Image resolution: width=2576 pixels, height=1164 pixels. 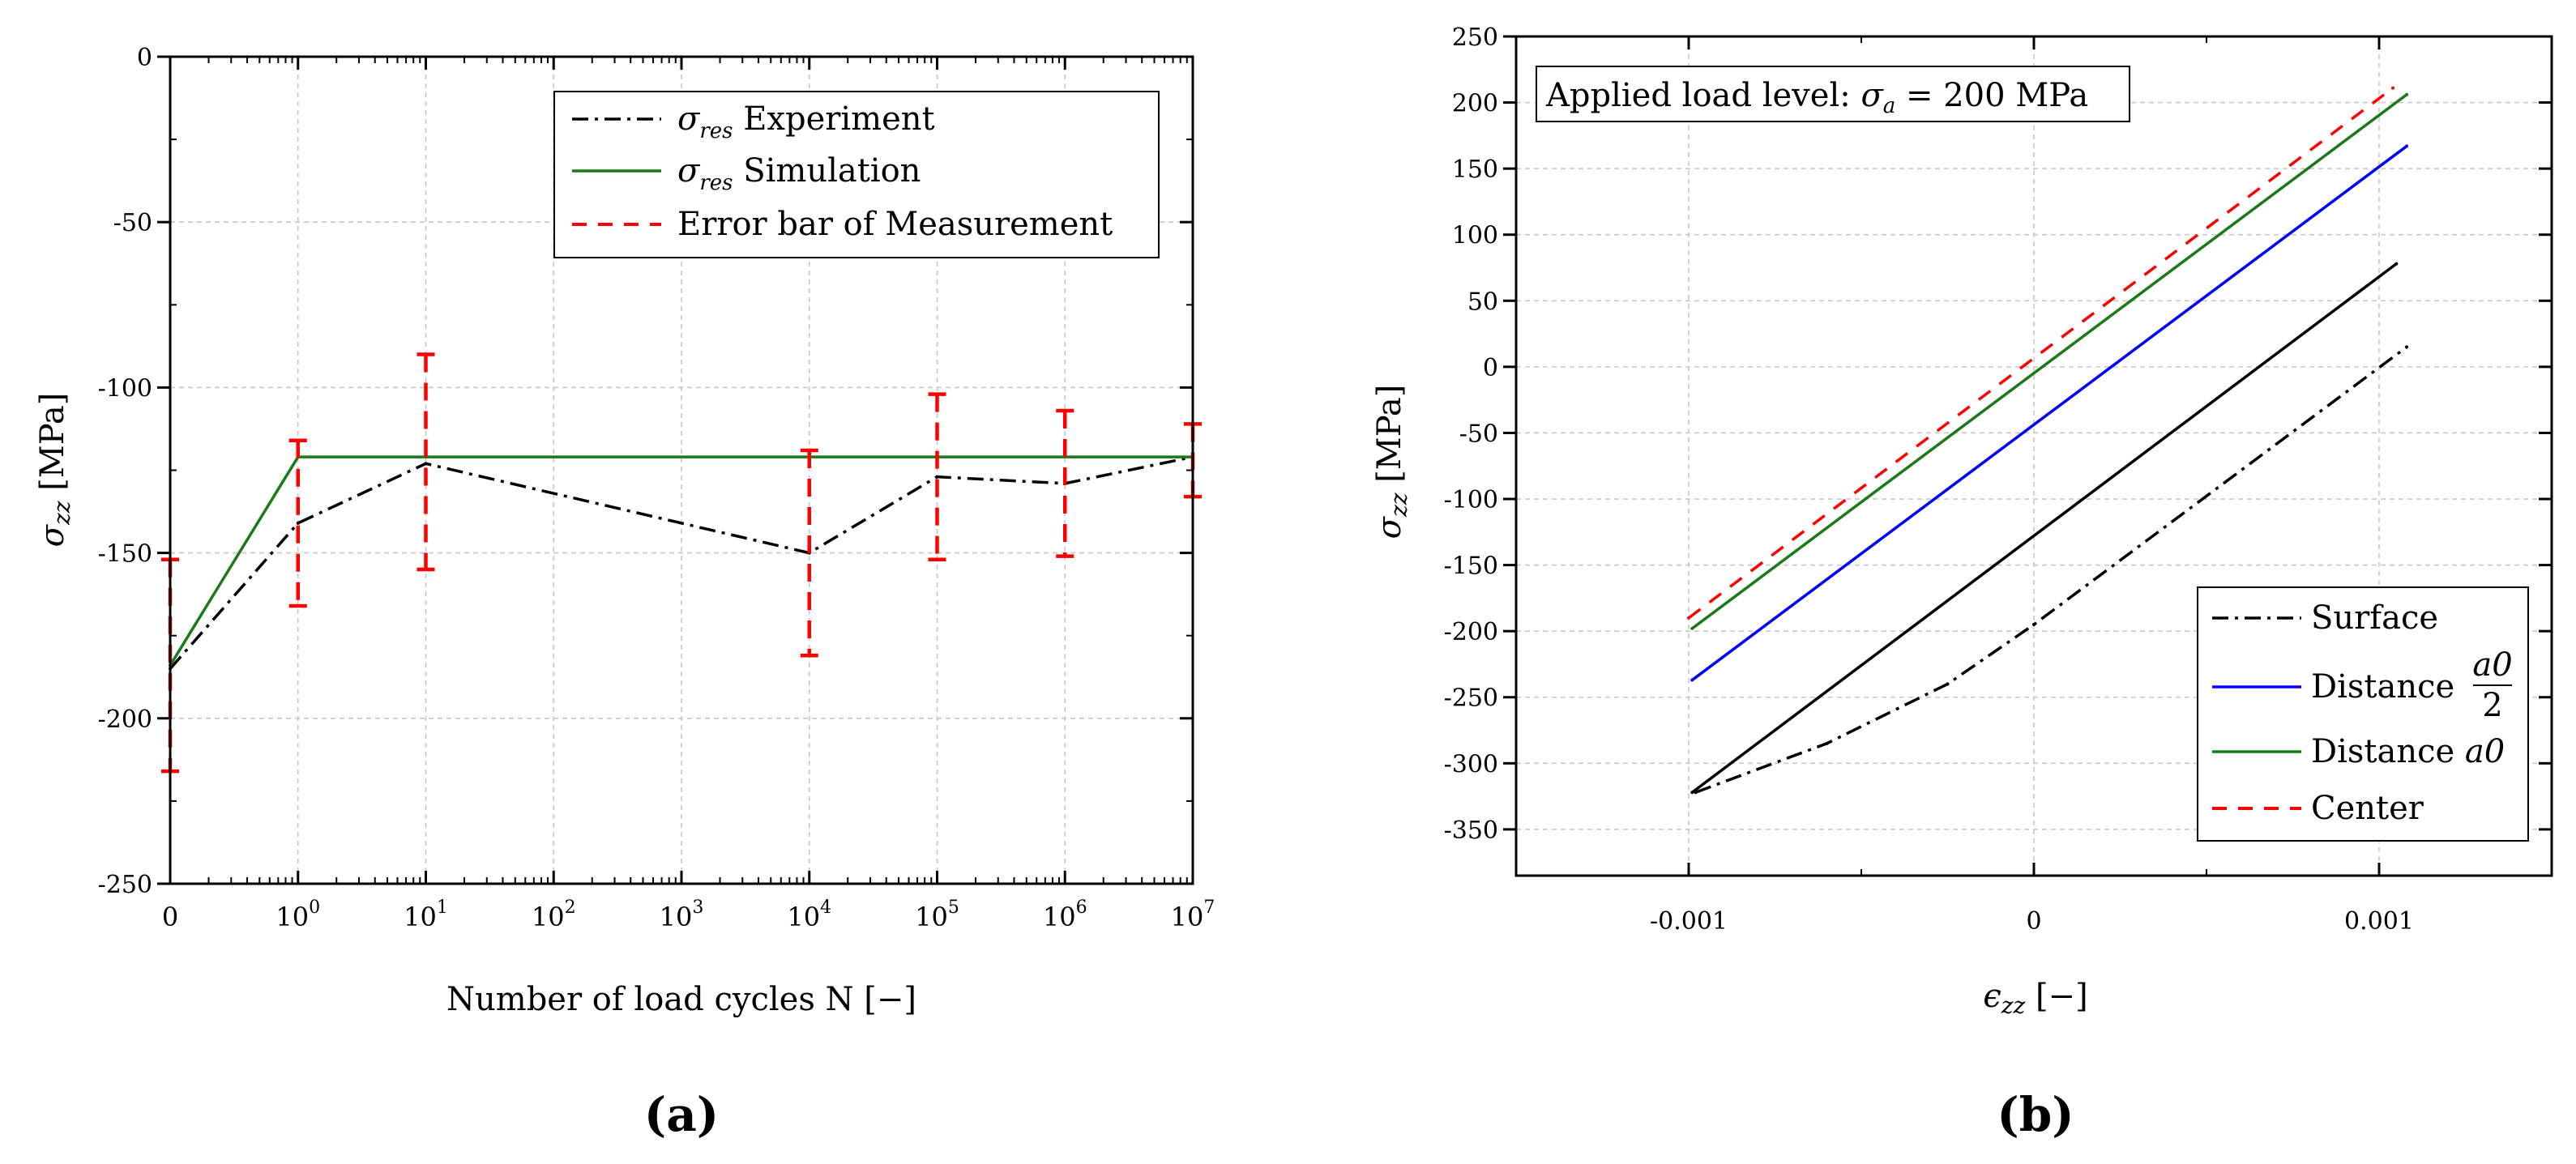 What do you see at coordinates (1482, 302) in the screenshot?
I see `y-tick-label: 50` at bounding box center [1482, 302].